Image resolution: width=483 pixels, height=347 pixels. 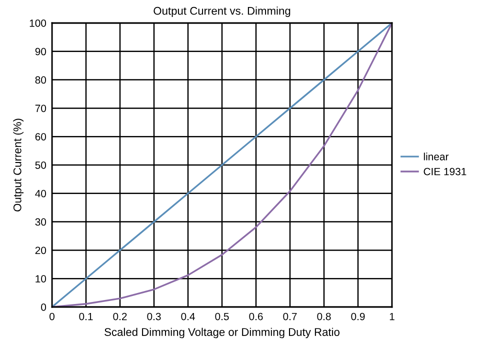 What do you see at coordinates (188, 316) in the screenshot?
I see `x-tick-label: 0.4` at bounding box center [188, 316].